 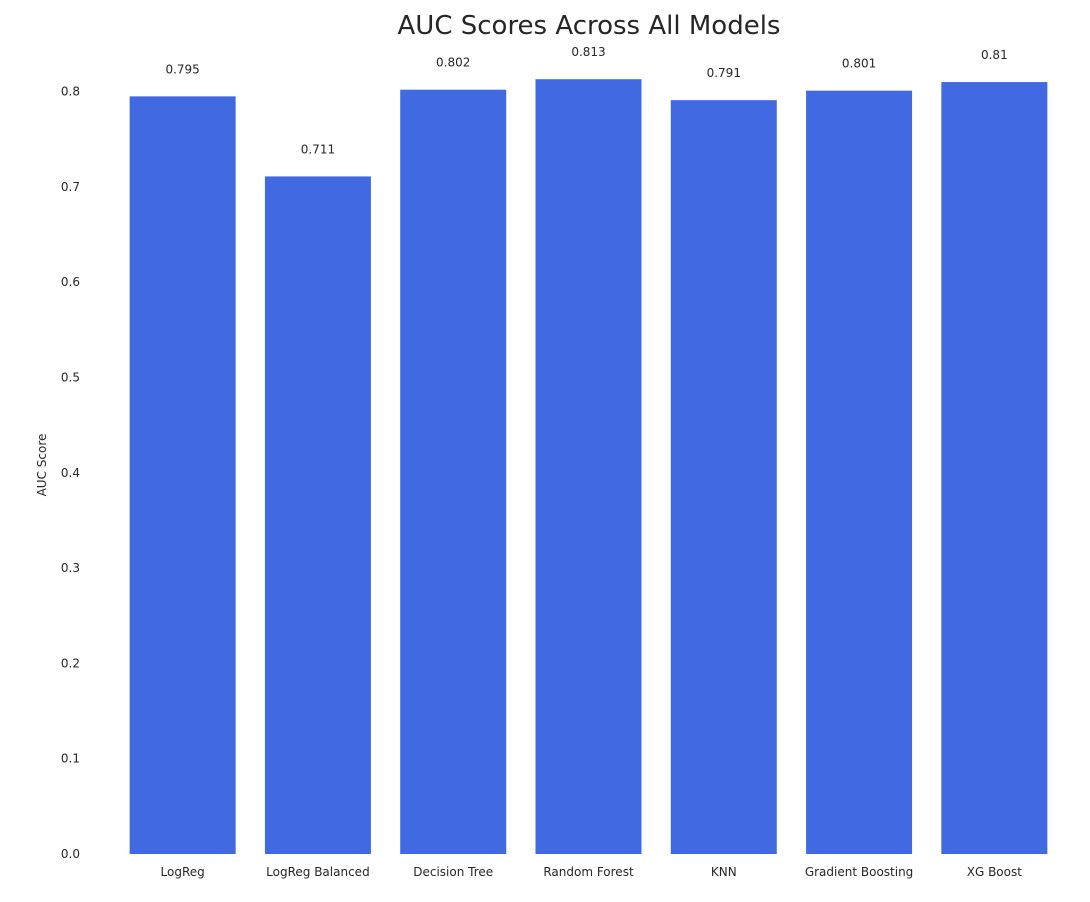 I want to click on x-tick-label: LogReg Balanced, so click(x=318, y=872).